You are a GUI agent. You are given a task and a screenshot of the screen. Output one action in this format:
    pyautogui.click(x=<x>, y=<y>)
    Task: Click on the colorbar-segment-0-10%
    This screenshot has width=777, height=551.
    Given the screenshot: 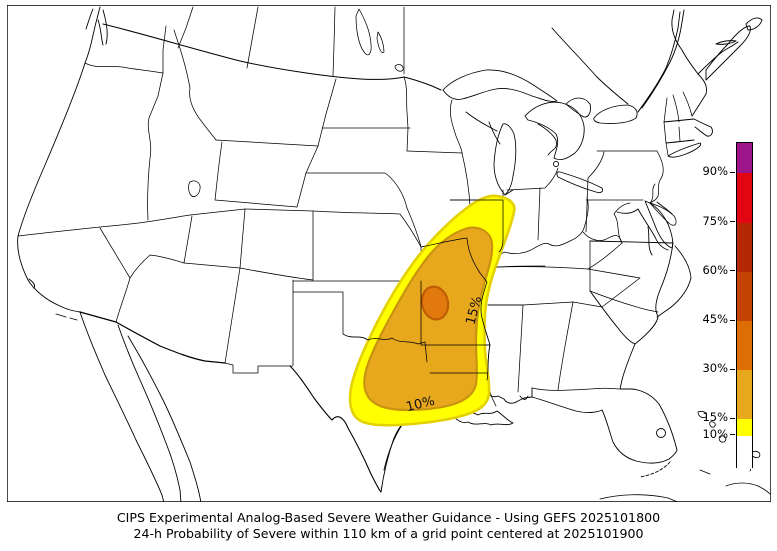 What is the action you would take?
    pyautogui.click(x=744, y=452)
    